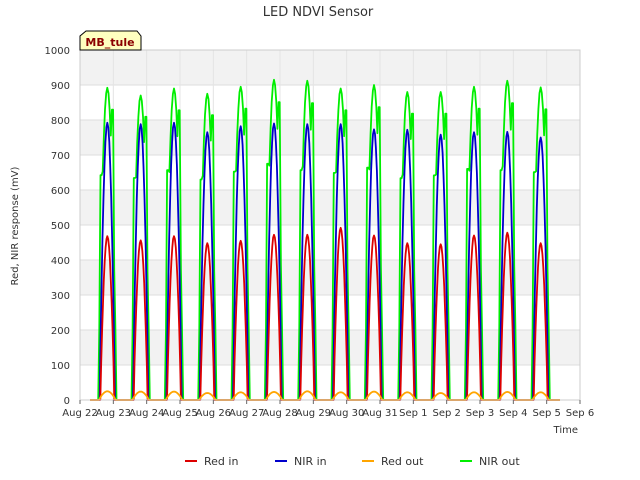 This screenshot has width=640, height=480. Describe the element at coordinates (60, 366) in the screenshot. I see `y-tick-label: 100` at that location.